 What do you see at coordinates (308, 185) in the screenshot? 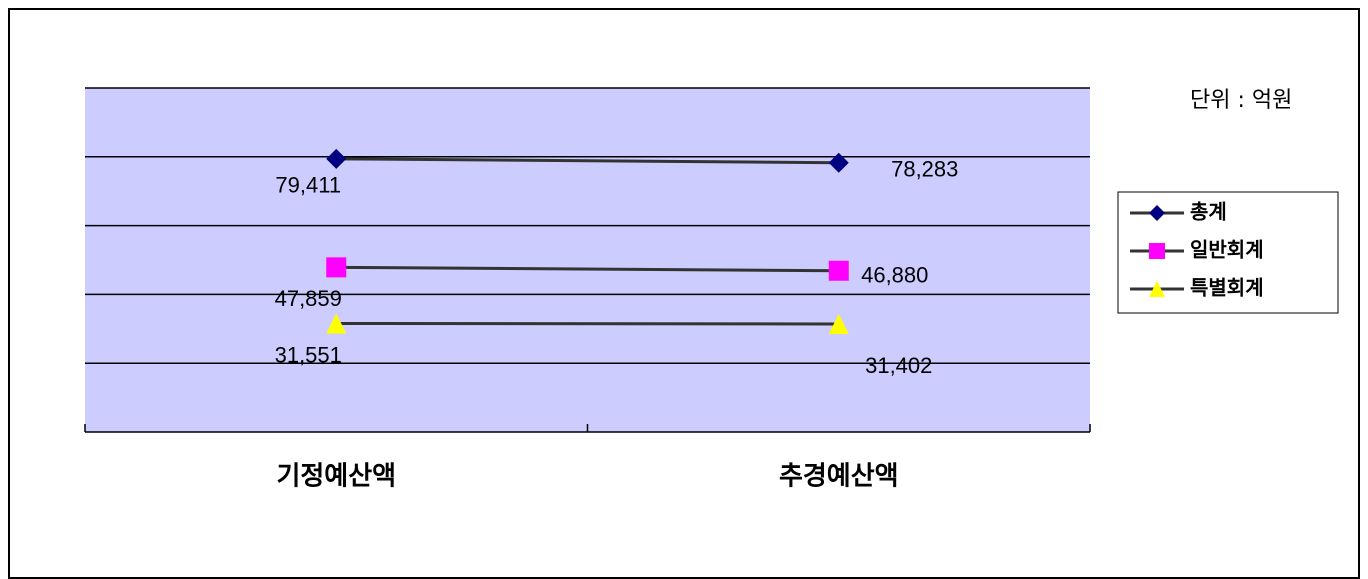
I see `data-label: 79,411` at bounding box center [308, 185].